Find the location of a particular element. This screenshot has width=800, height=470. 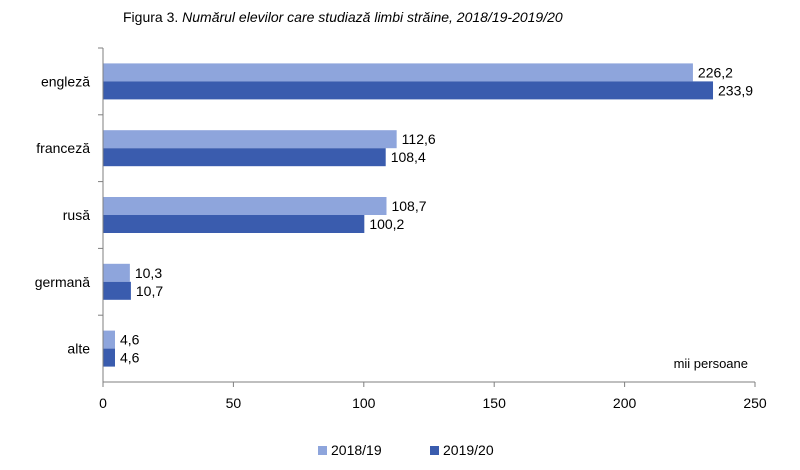

data-label: 112,6 is located at coordinates (419, 139).